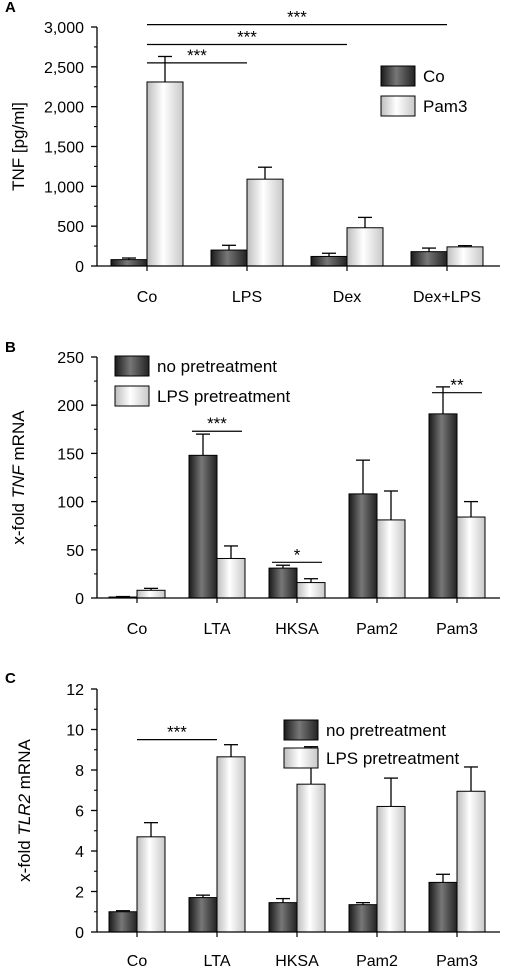 This screenshot has width=510, height=975. Describe the element at coordinates (75, 551) in the screenshot. I see `y-tick-label: 50` at that location.